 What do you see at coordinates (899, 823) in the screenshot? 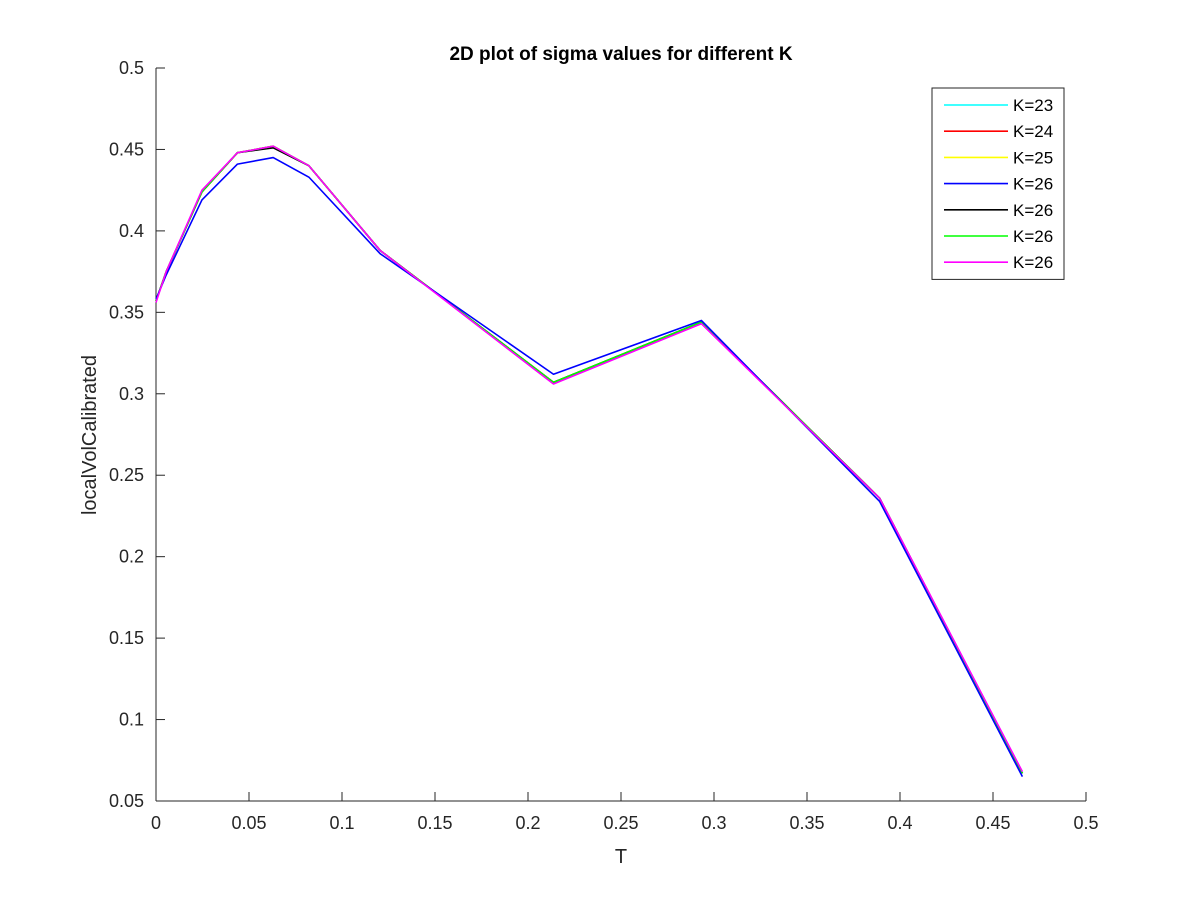
I see `x-tick-label: 0.4` at bounding box center [899, 823].